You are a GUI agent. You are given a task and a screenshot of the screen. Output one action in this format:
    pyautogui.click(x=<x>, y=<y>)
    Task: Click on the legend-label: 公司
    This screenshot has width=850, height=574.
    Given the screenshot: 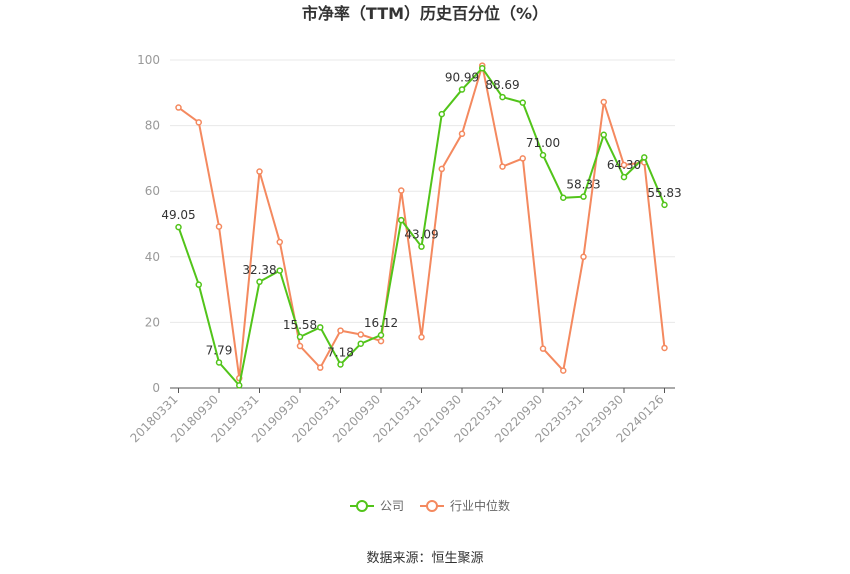 What is the action you would take?
    pyautogui.click(x=392, y=506)
    